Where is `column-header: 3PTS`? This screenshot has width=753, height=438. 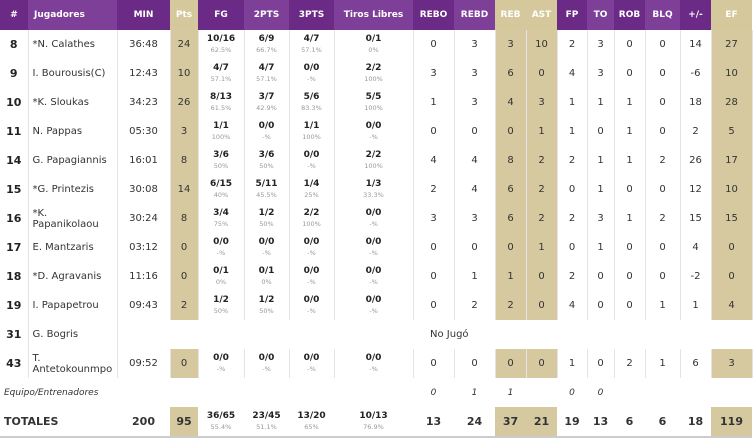 column-header: 3PTS is located at coordinates (311, 15).